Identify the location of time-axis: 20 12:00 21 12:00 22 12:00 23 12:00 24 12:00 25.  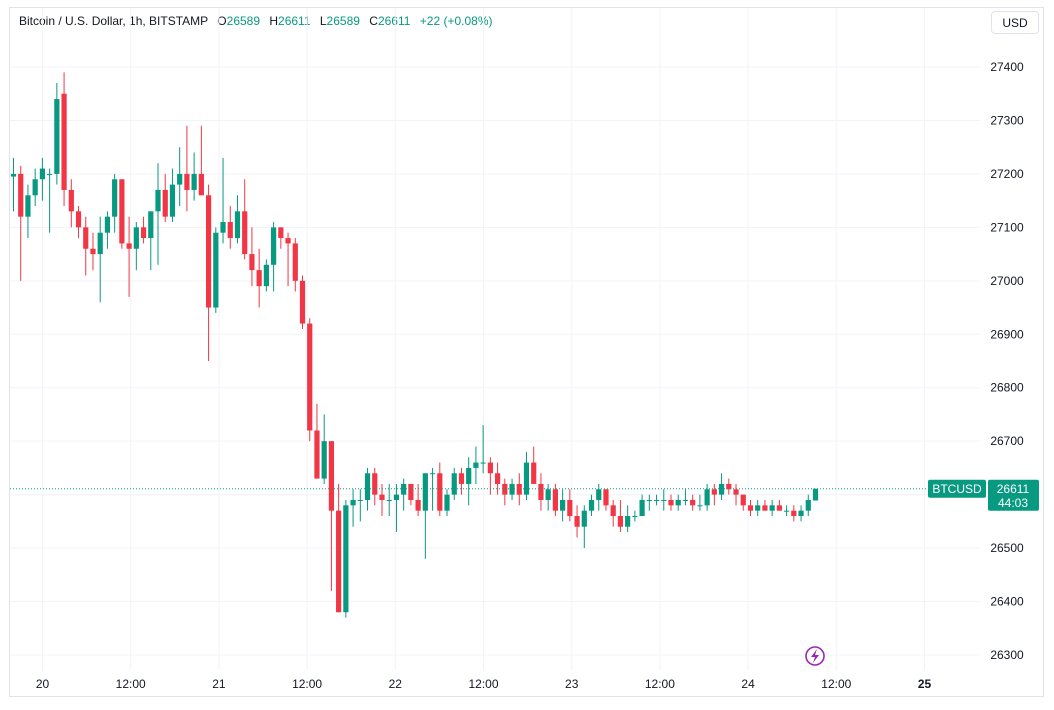
(484, 684).